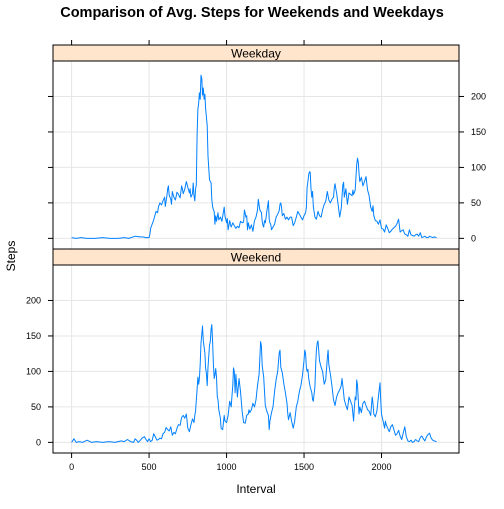 The width and height of the screenshot is (504, 509). What do you see at coordinates (227, 467) in the screenshot?
I see `x-tick-label: 1000` at bounding box center [227, 467].